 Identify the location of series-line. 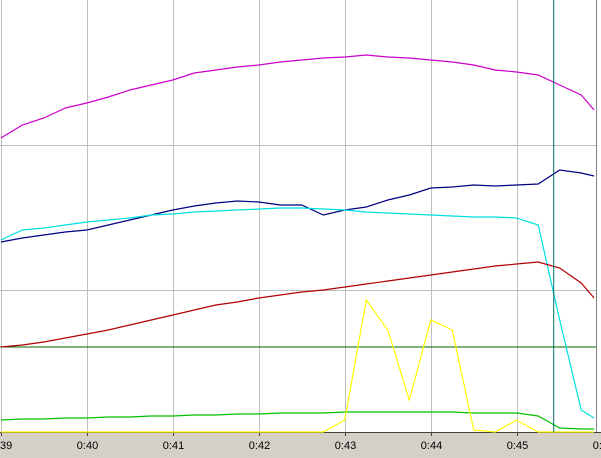
(297, 420).